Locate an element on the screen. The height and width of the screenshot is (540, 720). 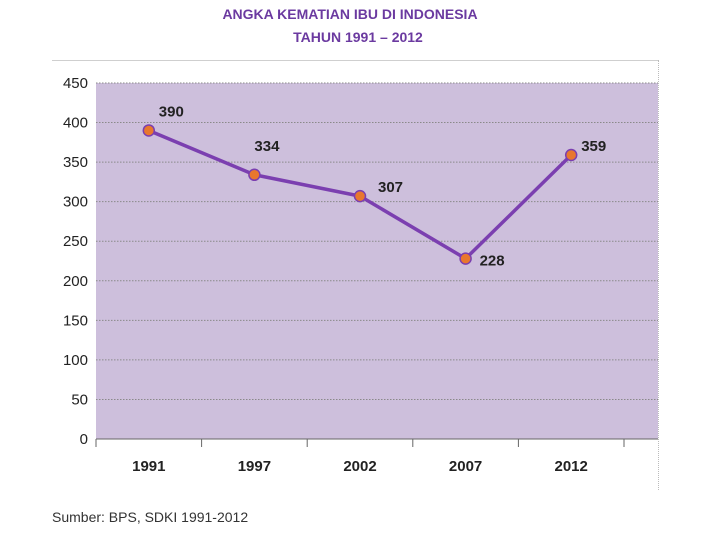
y-tick-label: 0 is located at coordinates (84, 439).